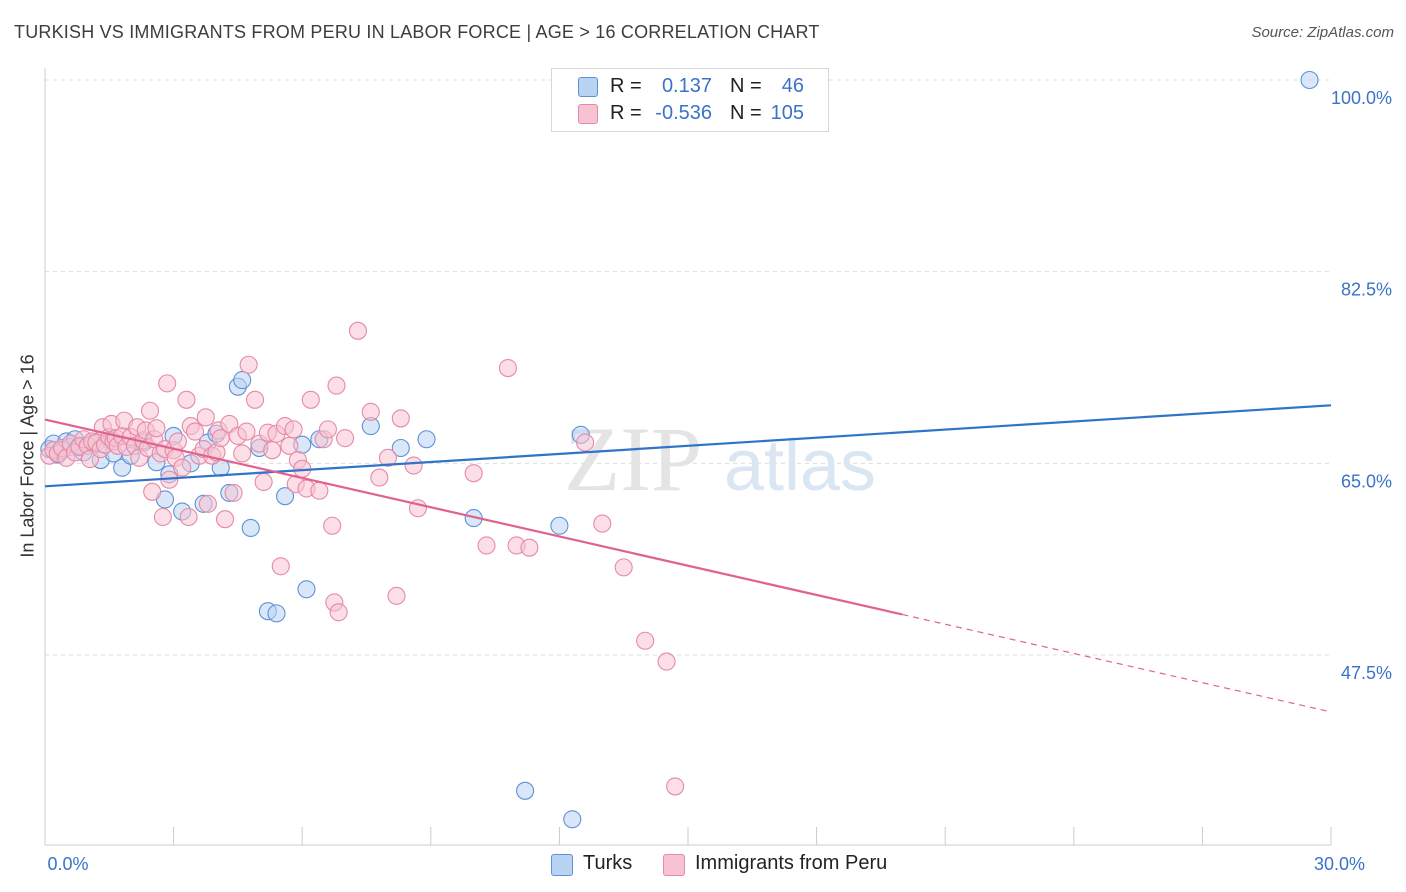 This screenshot has height=892, width=1406. I want to click on peru-trend-line, so click(473, 517).